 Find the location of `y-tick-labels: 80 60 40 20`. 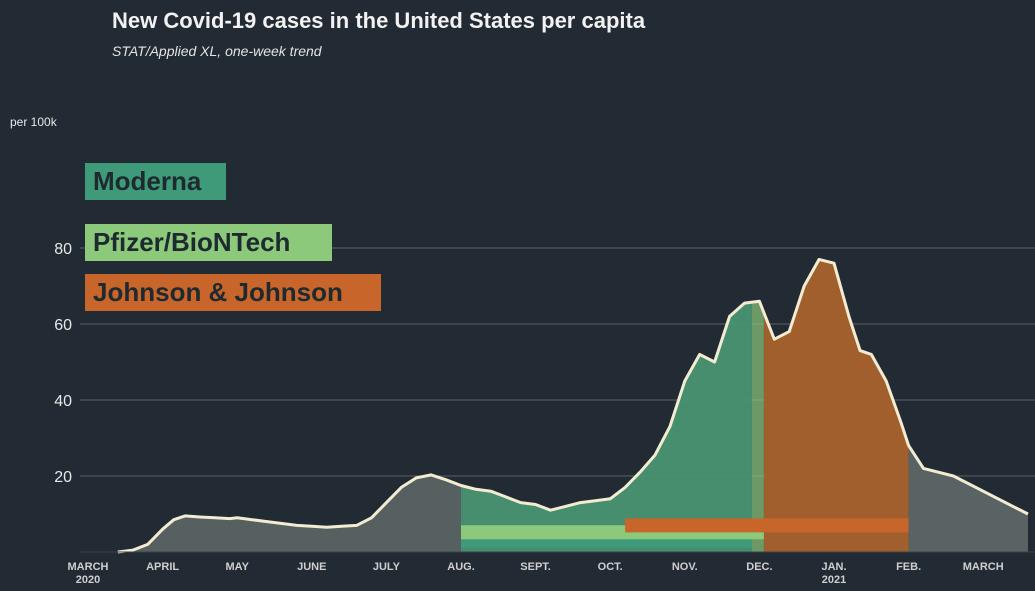

y-tick-labels: 80 60 40 20 is located at coordinates (63, 363).